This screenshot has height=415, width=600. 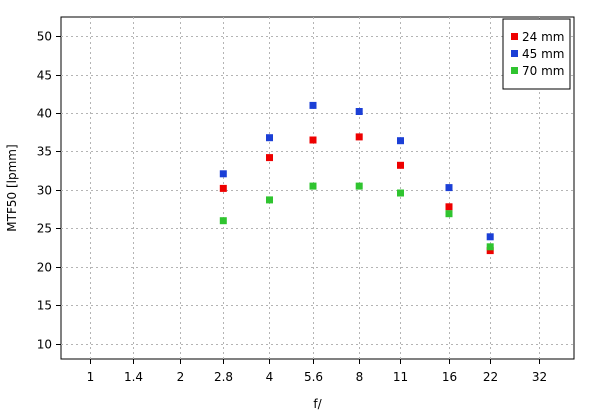 I want to click on legend-label: 45 mm, so click(x=543, y=54).